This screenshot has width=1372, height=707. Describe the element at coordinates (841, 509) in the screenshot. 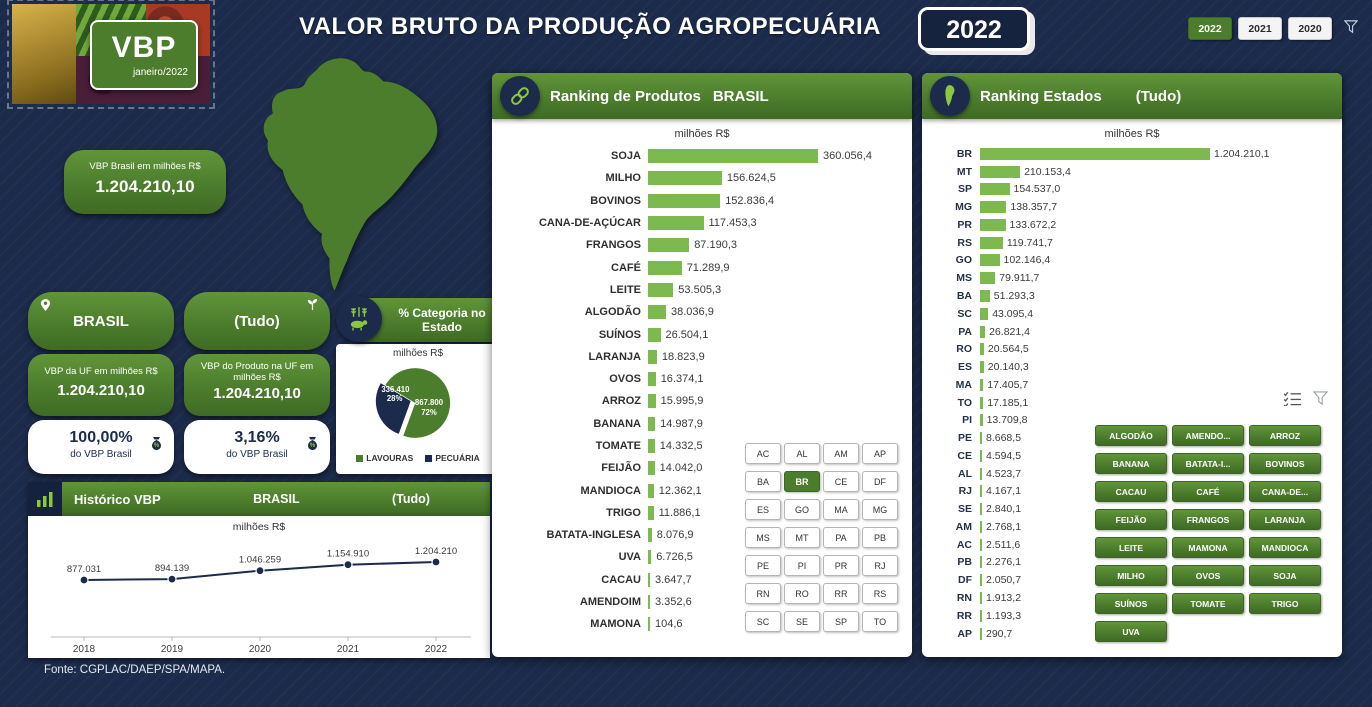

I see `state-filter-ma: MA` at that location.